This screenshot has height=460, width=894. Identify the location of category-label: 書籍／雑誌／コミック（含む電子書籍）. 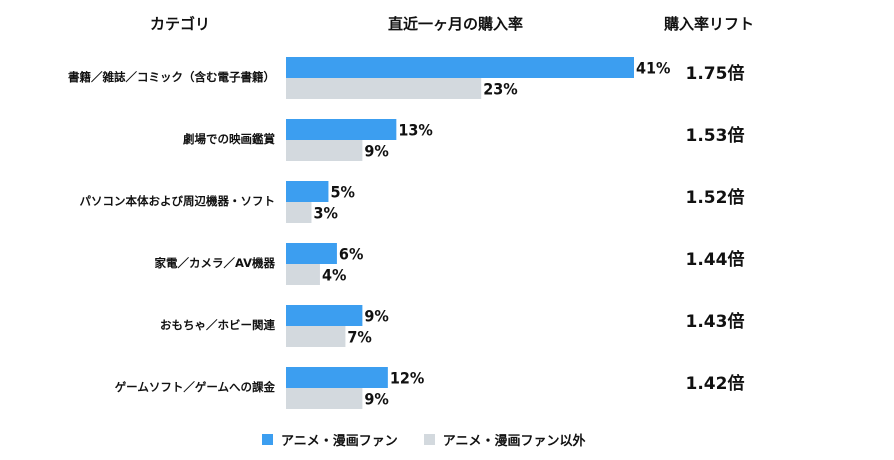
(171, 77).